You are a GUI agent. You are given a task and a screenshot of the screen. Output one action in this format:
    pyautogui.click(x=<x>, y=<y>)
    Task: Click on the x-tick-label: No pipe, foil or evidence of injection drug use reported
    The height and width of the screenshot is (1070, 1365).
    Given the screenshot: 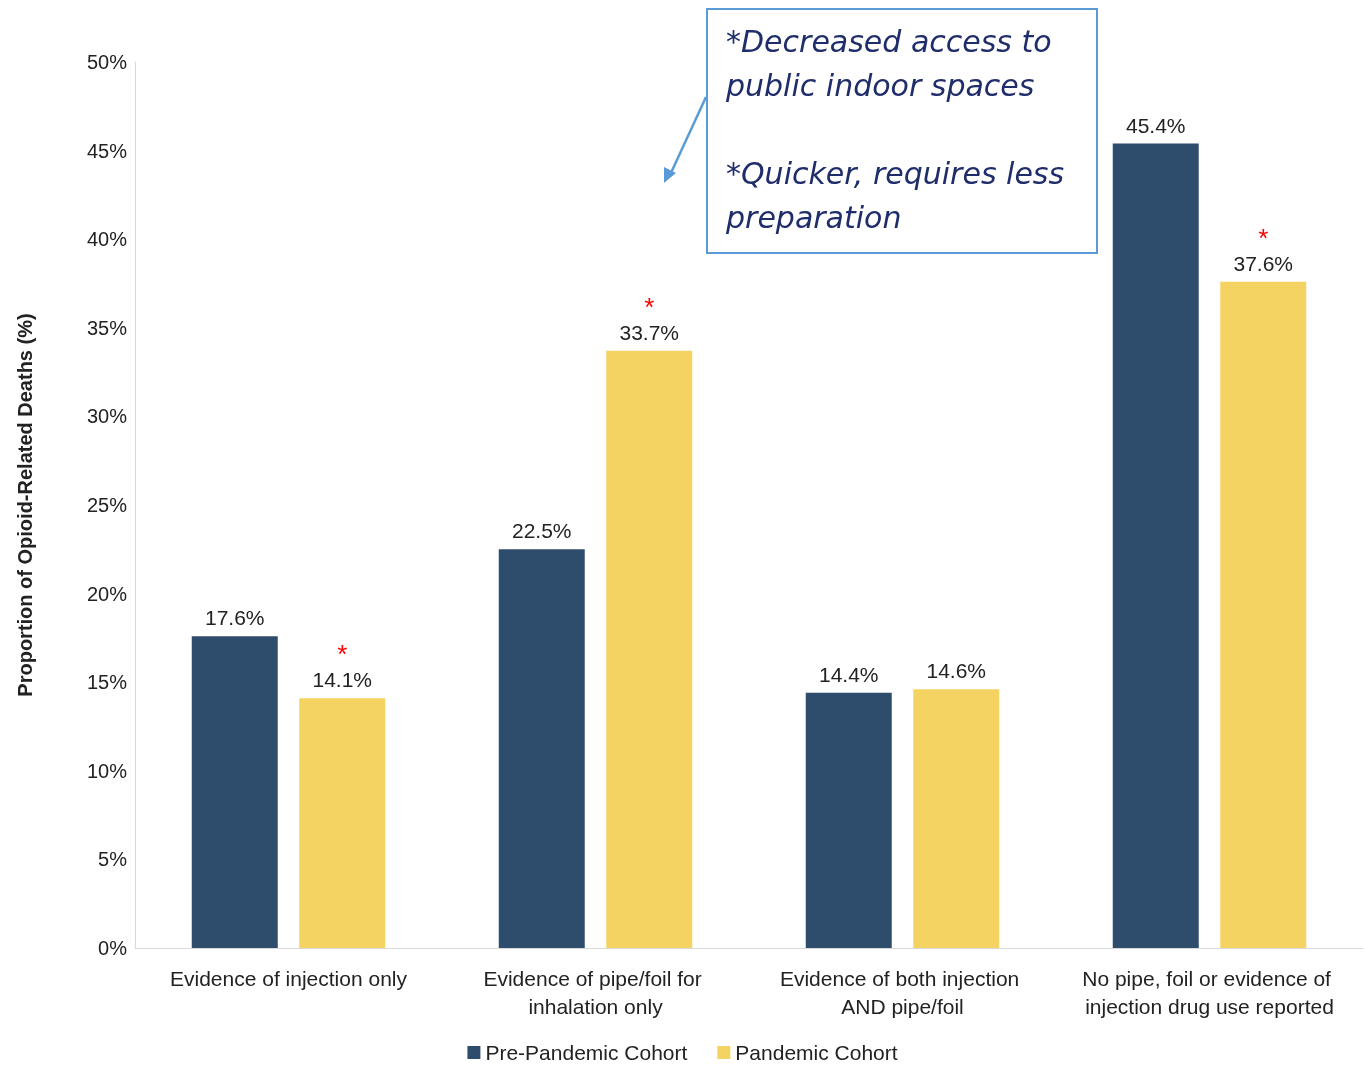 What is the action you would take?
    pyautogui.click(x=1209, y=992)
    